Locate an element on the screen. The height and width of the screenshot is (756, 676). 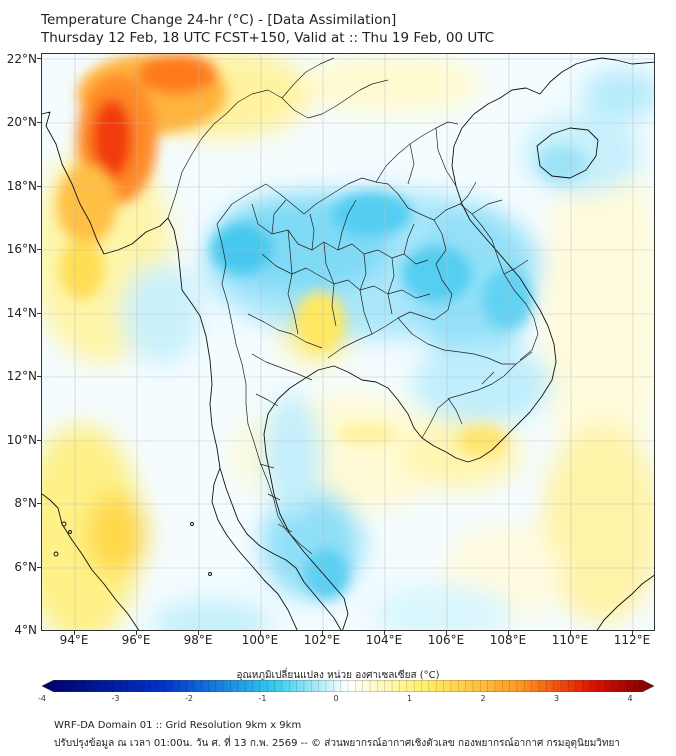
lon-label: 102°E is located at coordinates (322, 640).